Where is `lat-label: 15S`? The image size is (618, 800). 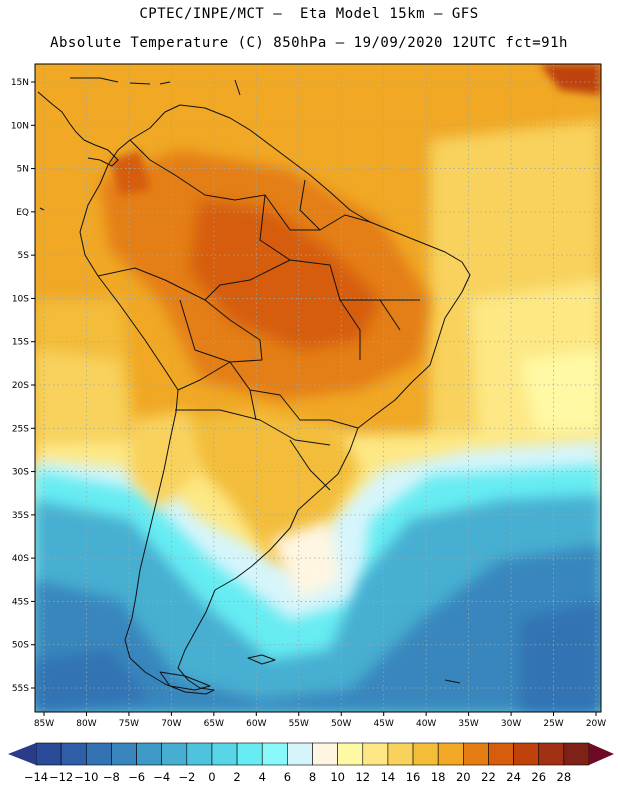 lat-label: 15S is located at coordinates (20, 343).